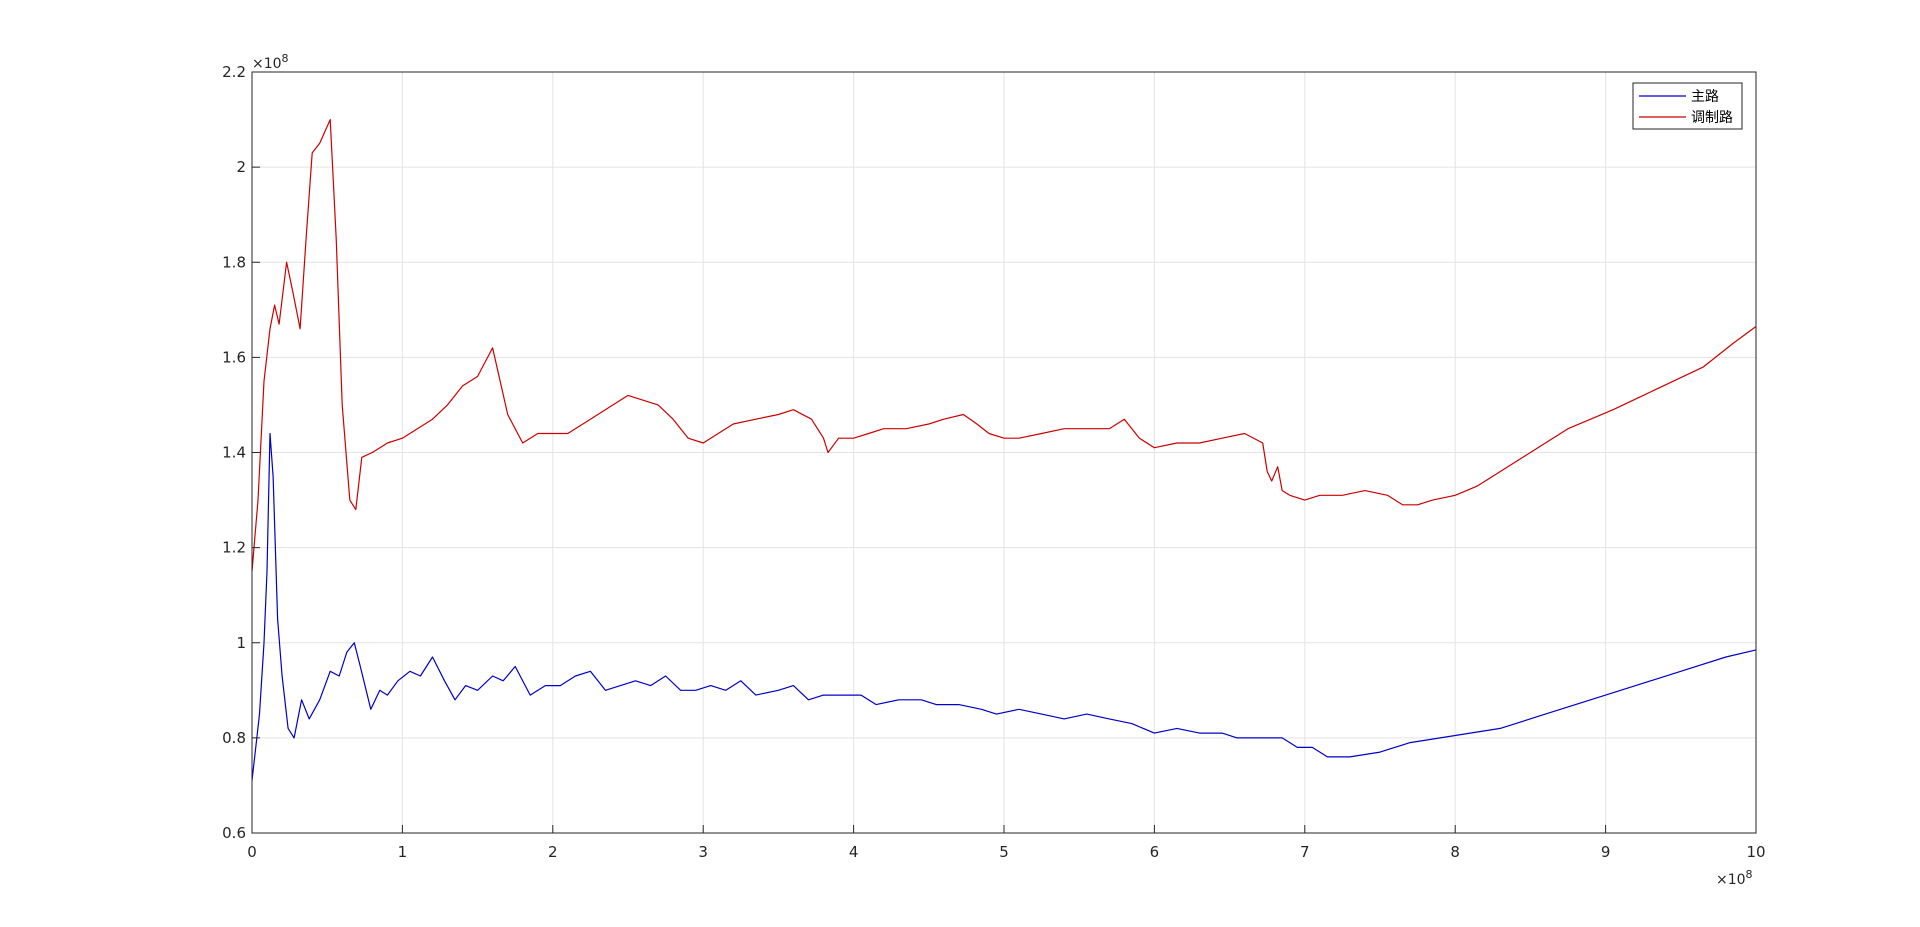 The image size is (1920, 927). What do you see at coordinates (1004, 852) in the screenshot?
I see `x-tick-label: 5` at bounding box center [1004, 852].